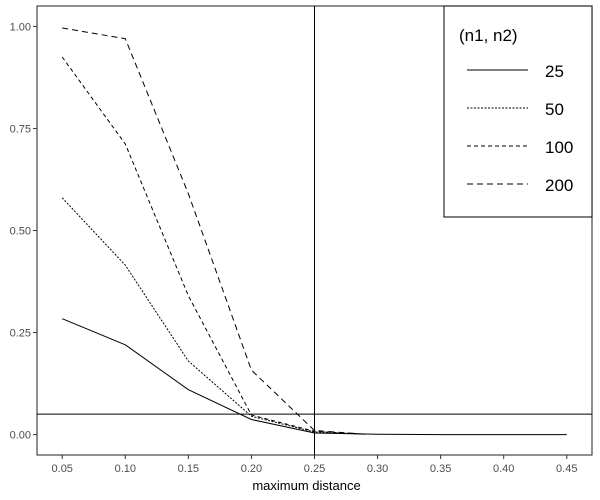 The image size is (600, 500). Describe the element at coordinates (20, 436) in the screenshot. I see `y-tick-label: 0.00` at that location.